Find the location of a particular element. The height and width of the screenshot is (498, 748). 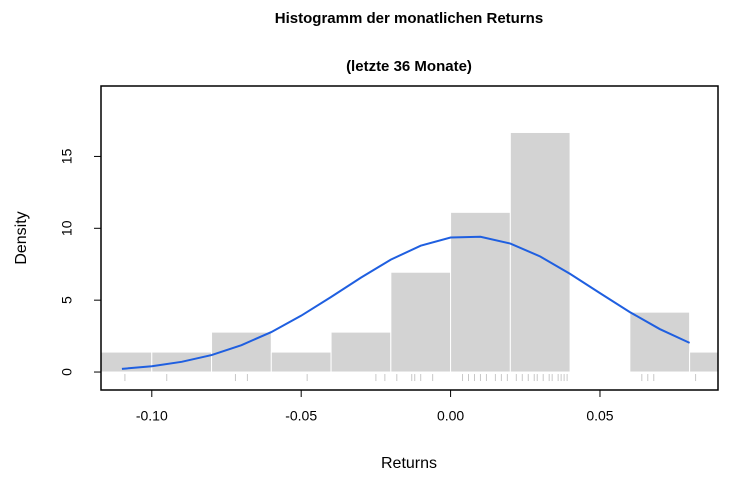

x-tick-label: -0.10 is located at coordinates (152, 416).